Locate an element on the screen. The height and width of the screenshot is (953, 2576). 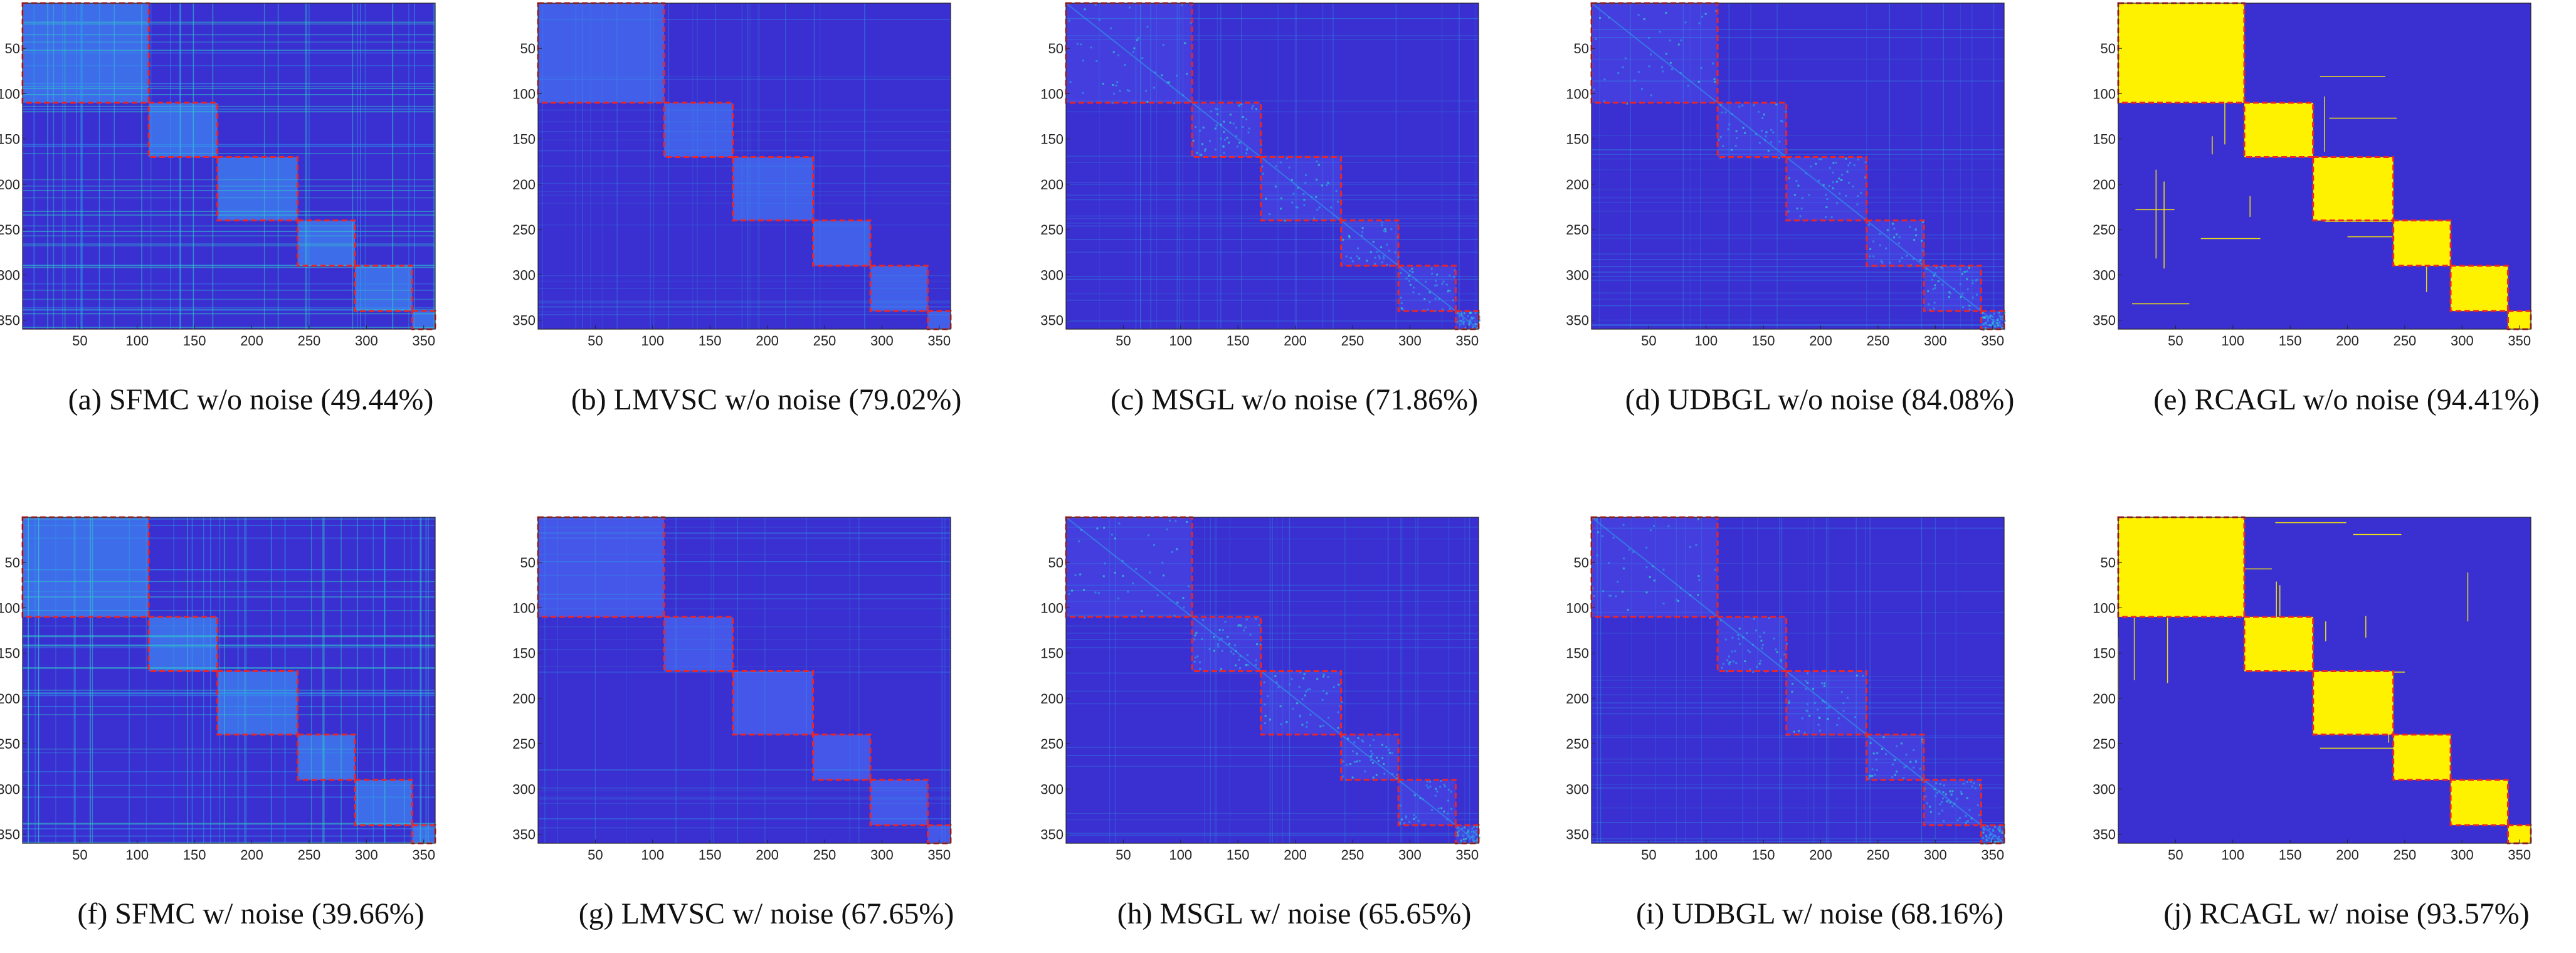
cluster-box is located at coordinates (1895, 758).